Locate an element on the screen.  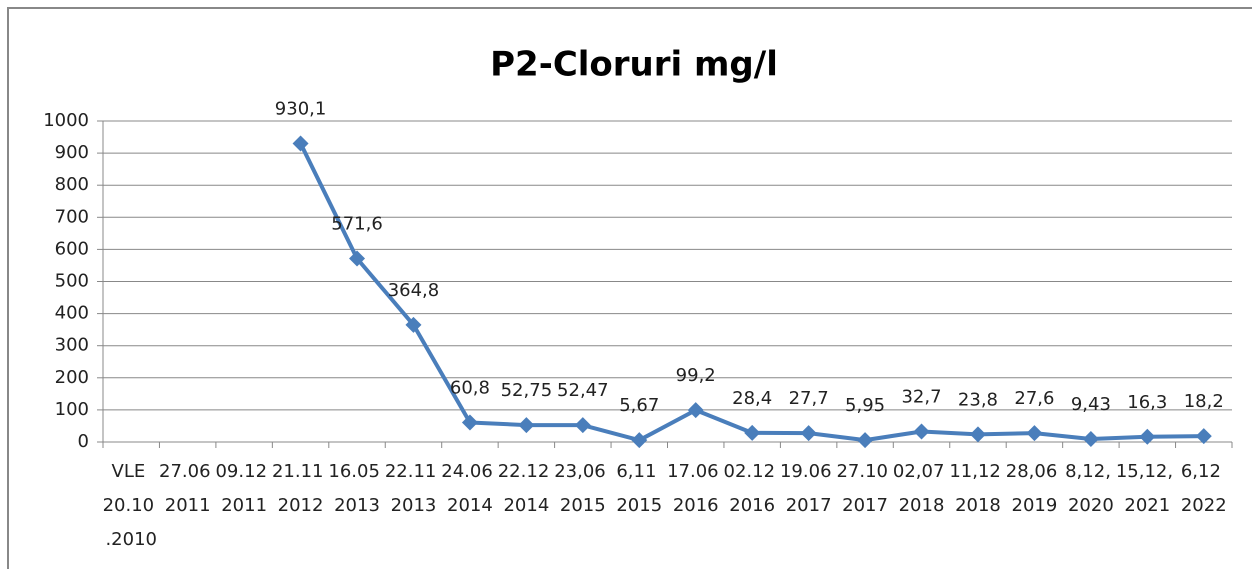
x-tick-label: 22.11 2013 is located at coordinates (413, 488).